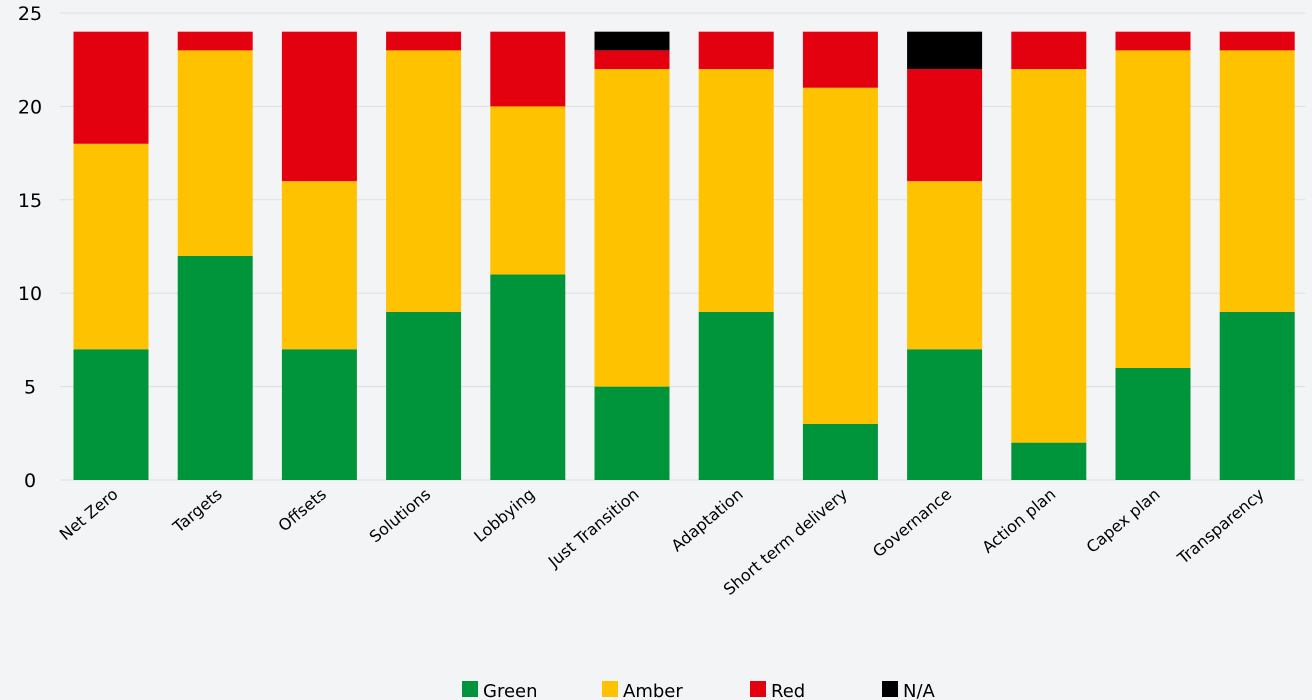 The width and height of the screenshot is (1312, 700). I want to click on legend: Green Amber Red N/A, so click(699, 690).